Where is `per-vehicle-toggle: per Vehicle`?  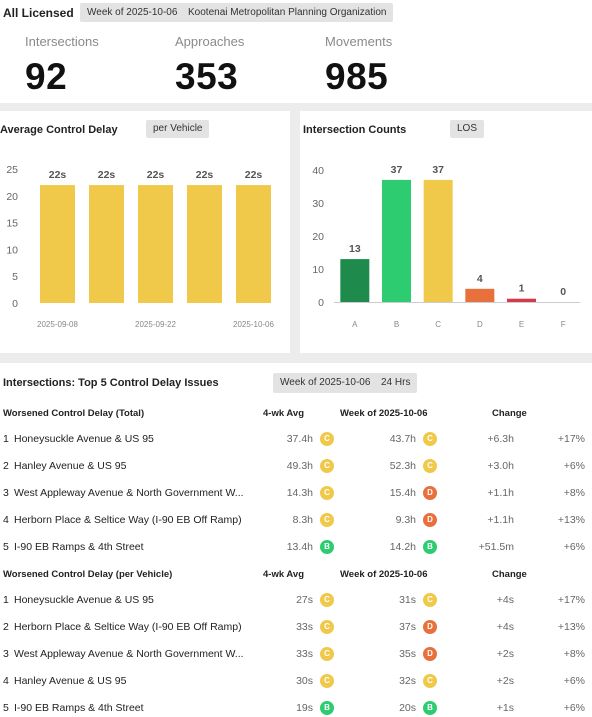 per-vehicle-toggle: per Vehicle is located at coordinates (178, 129).